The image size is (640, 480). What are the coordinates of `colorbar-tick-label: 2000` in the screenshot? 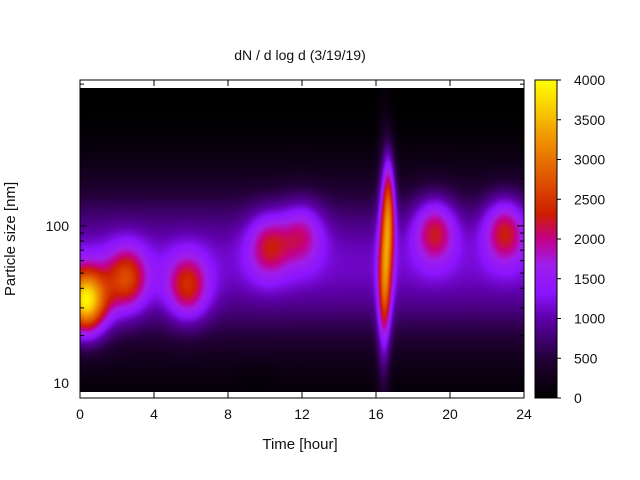 It's located at (589, 239).